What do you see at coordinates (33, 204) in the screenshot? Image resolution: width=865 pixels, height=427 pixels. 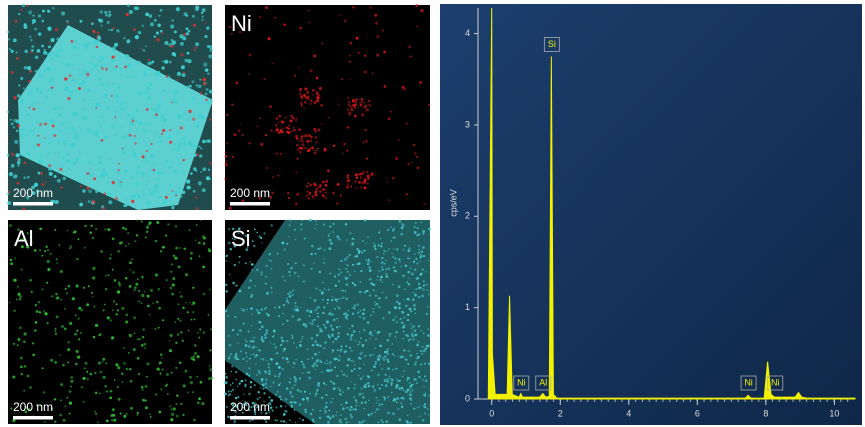 I see `scale-bar` at bounding box center [33, 204].